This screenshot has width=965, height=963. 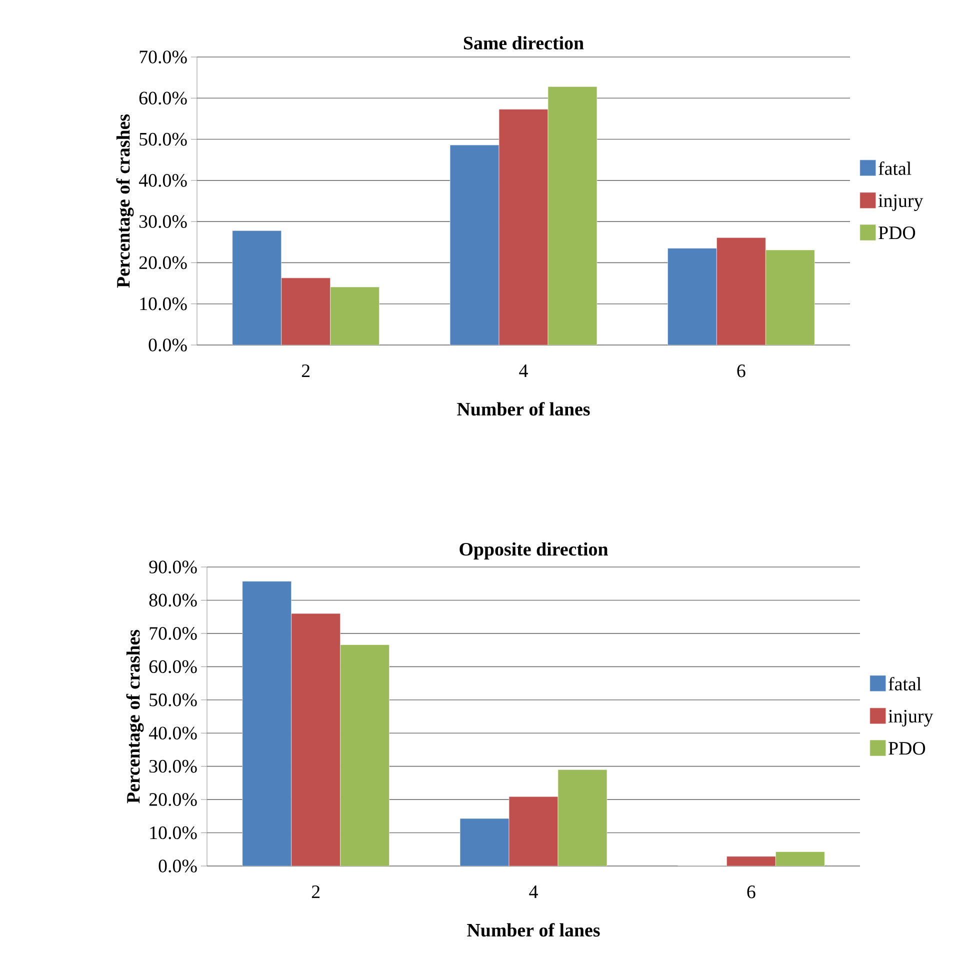 I want to click on y-tick-label: 90.0%, so click(x=173, y=567).